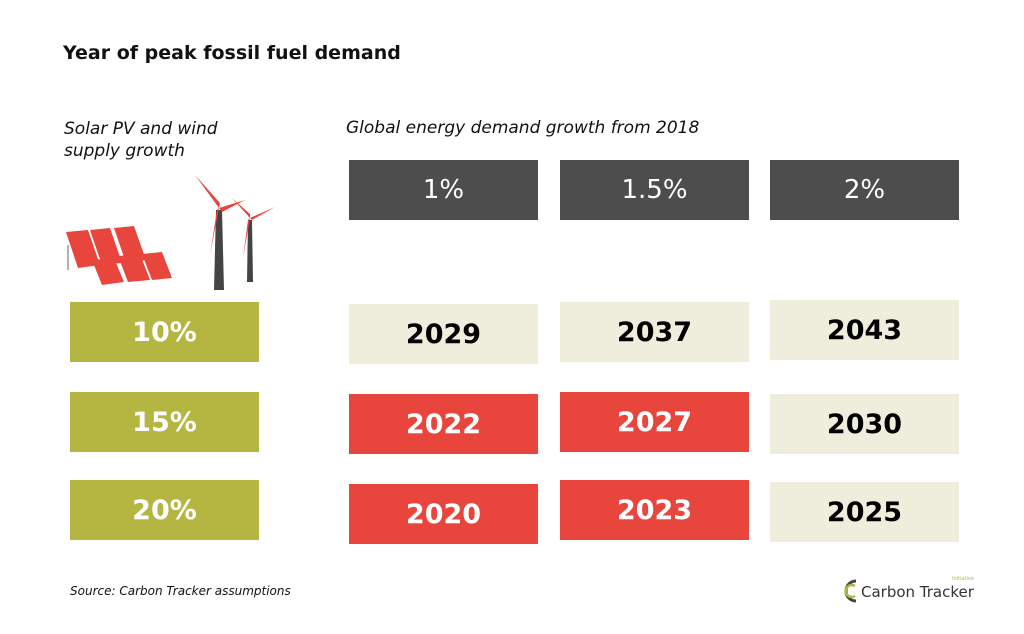 This screenshot has height=634, width=1024. Describe the element at coordinates (232, 53) in the screenshot. I see `chart-title: Year of peak fossil fuel demand` at that location.